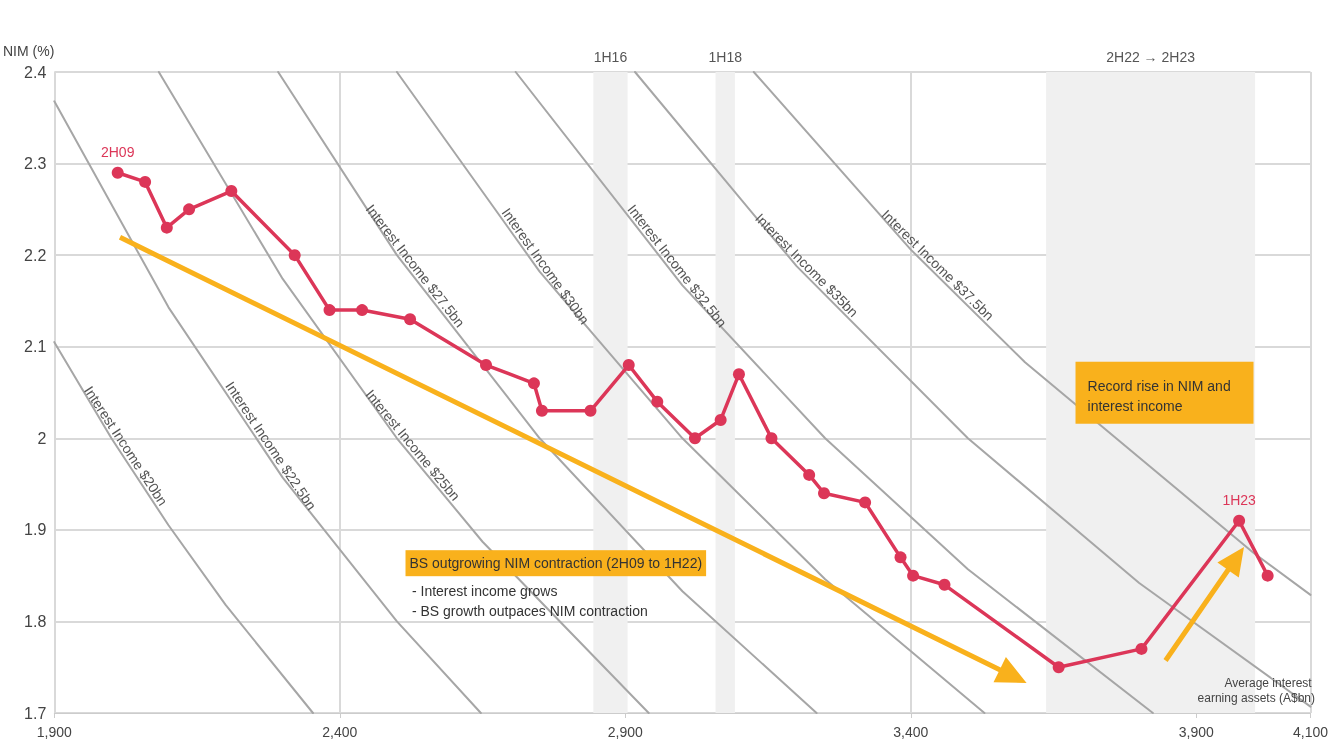  What do you see at coordinates (625, 732) in the screenshot?
I see `x-tick-label: 2,900` at bounding box center [625, 732].